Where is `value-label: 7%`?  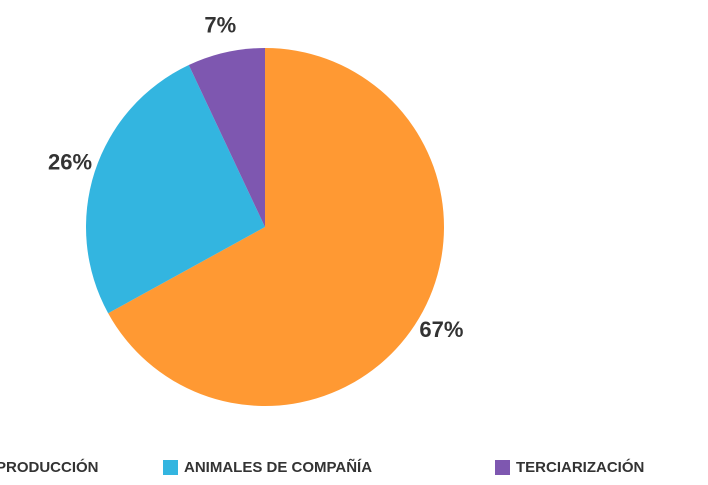
value-label: 7% is located at coordinates (220, 25).